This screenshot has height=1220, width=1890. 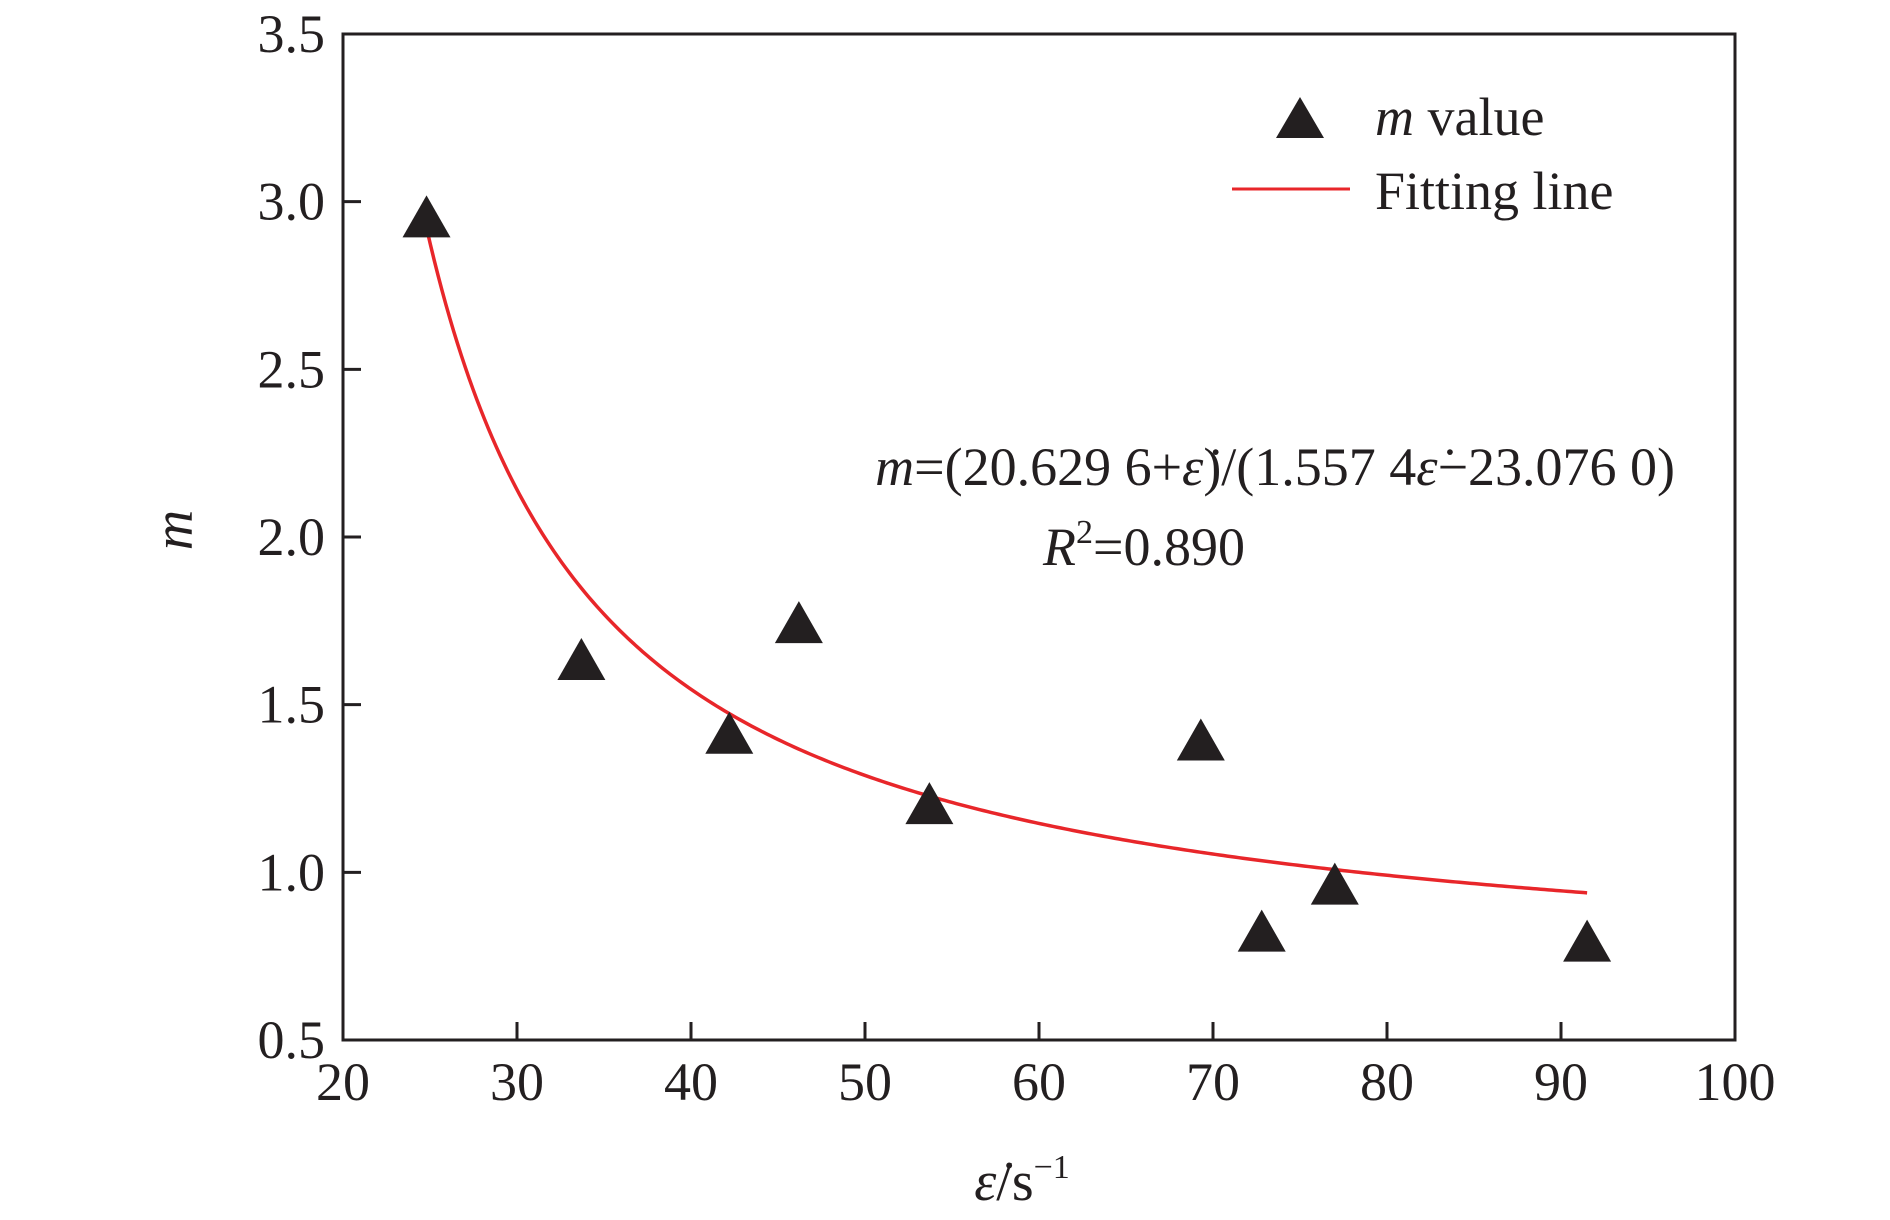 I want to click on legend-triangle-marker, so click(x=1300, y=117).